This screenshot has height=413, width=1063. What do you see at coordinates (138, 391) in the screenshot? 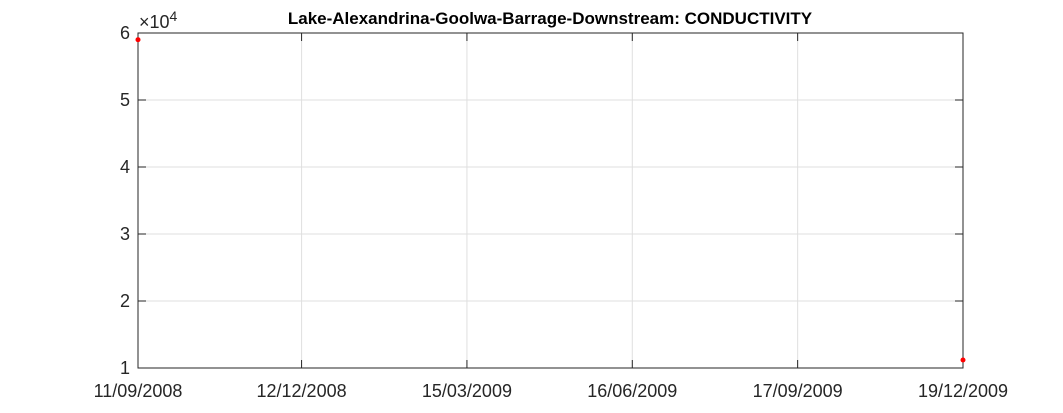
I see `x-tick-label: 11/09/2008` at bounding box center [138, 391].